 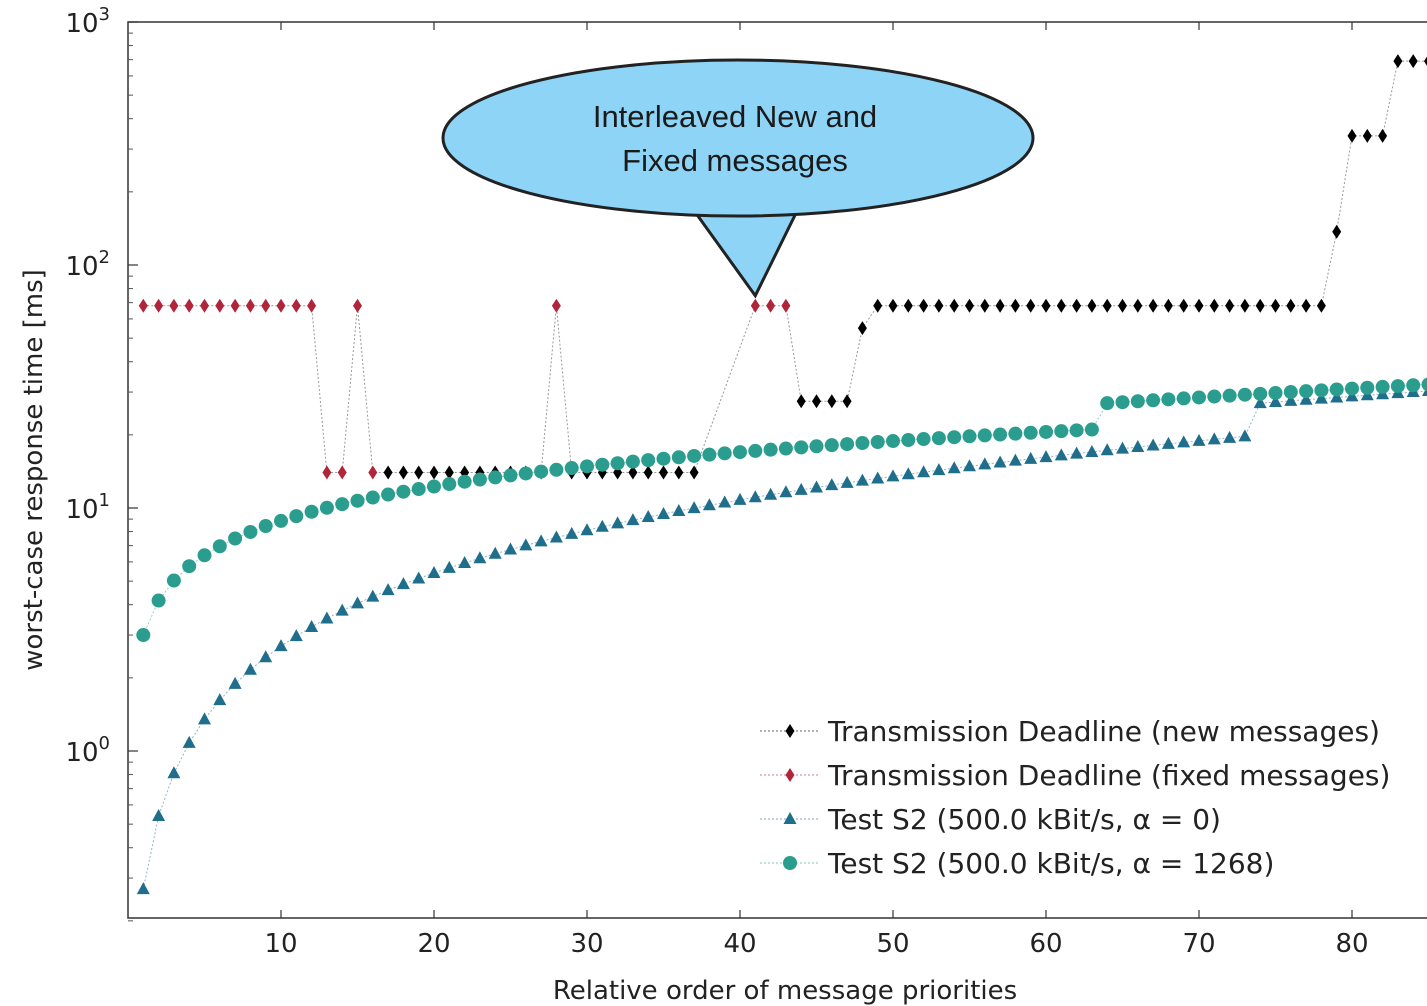 I want to click on callout-text-line: Fixed messages, so click(x=735, y=160).